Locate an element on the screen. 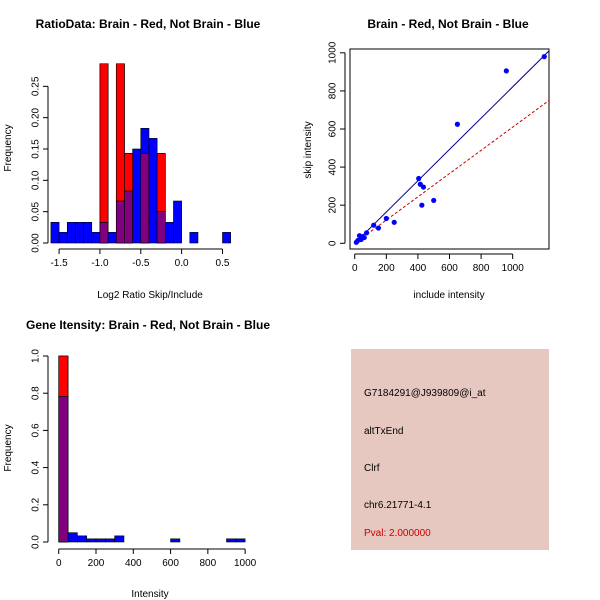 Image resolution: width=600 pixels, height=600 pixels. x-tick-label: 800 is located at coordinates (481, 268).